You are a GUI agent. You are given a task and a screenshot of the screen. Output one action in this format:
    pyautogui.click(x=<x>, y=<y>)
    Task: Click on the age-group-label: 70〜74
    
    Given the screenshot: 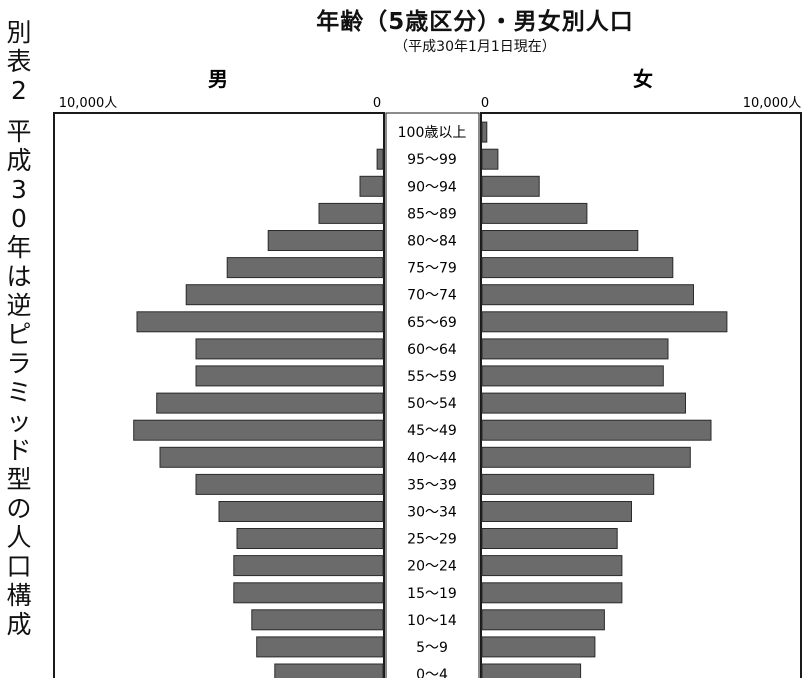 What is the action you would take?
    pyautogui.click(x=432, y=296)
    